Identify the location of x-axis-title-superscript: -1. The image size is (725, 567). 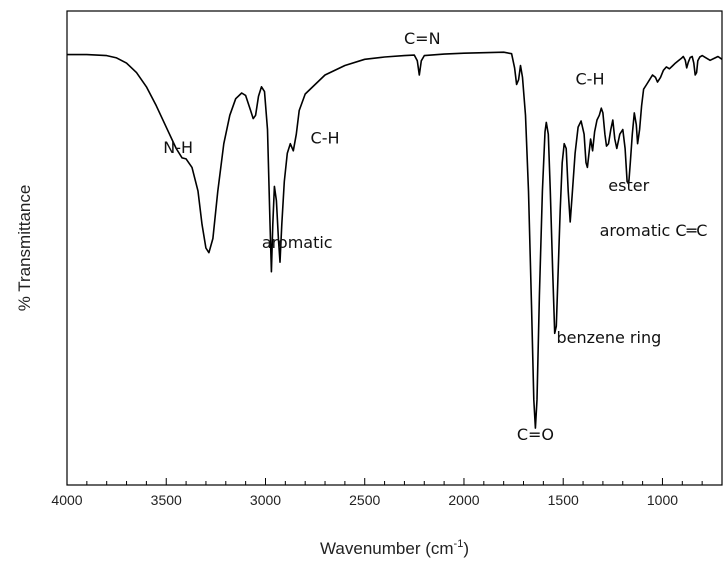
(459, 544).